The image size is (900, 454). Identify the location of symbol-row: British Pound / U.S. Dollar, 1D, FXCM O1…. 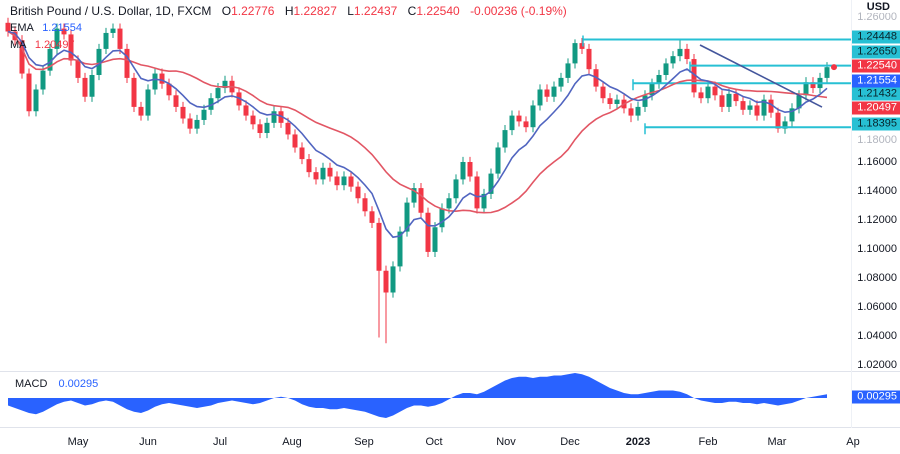
(288, 11).